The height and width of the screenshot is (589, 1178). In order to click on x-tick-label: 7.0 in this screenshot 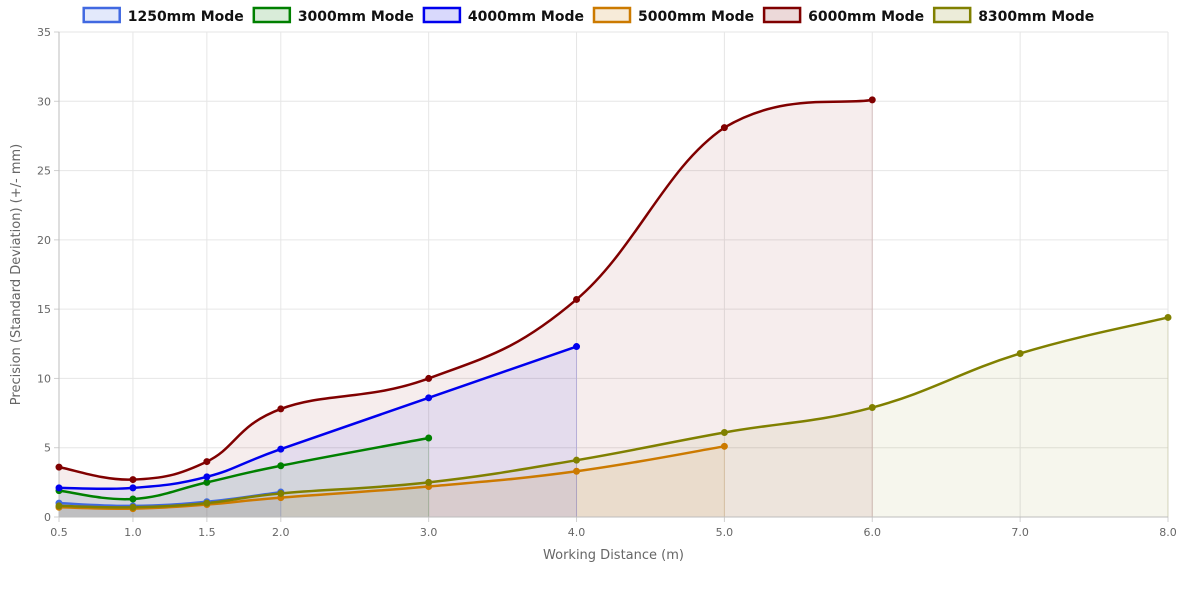, I will do `click(1020, 532)`.